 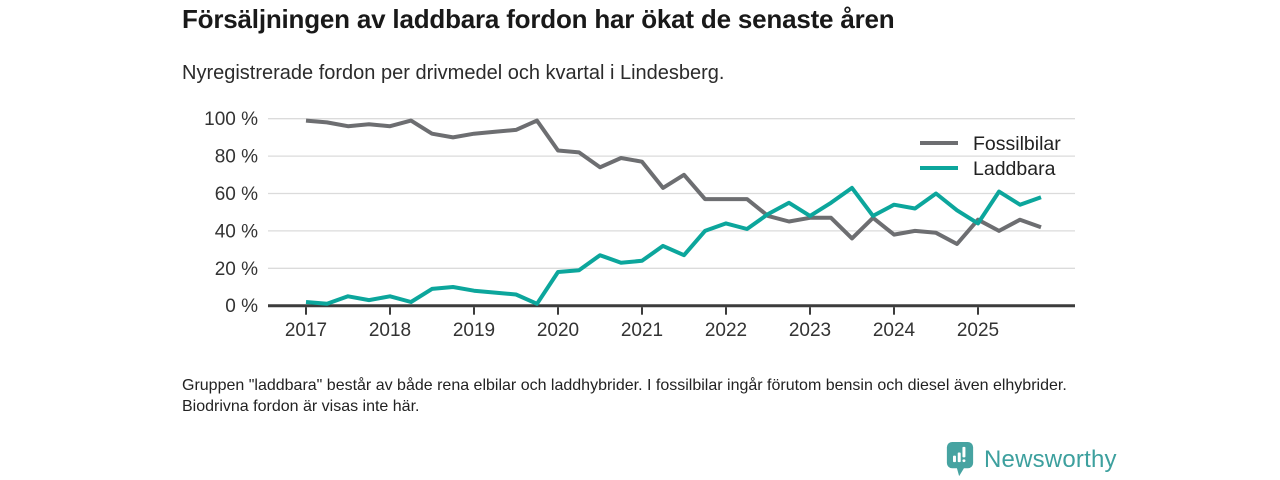 I want to click on y-axis-tick-label: 80 %, so click(x=236, y=157).